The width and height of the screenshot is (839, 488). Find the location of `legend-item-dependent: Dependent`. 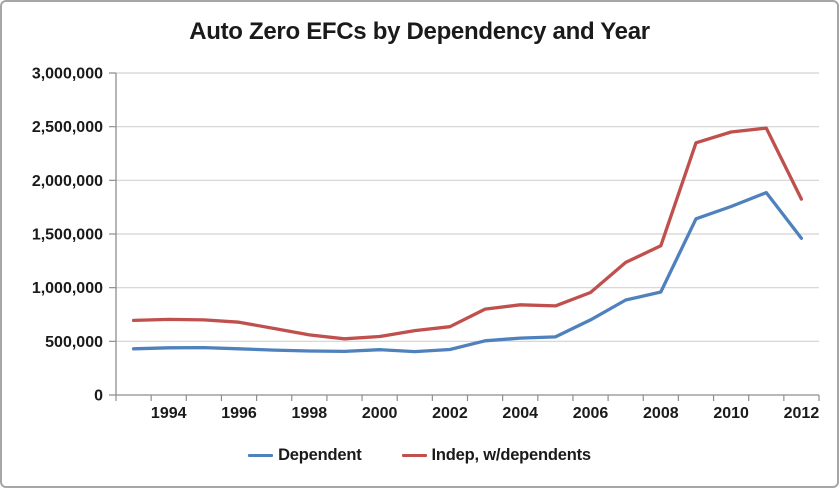

legend-item-dependent: Dependent is located at coordinates (305, 455).